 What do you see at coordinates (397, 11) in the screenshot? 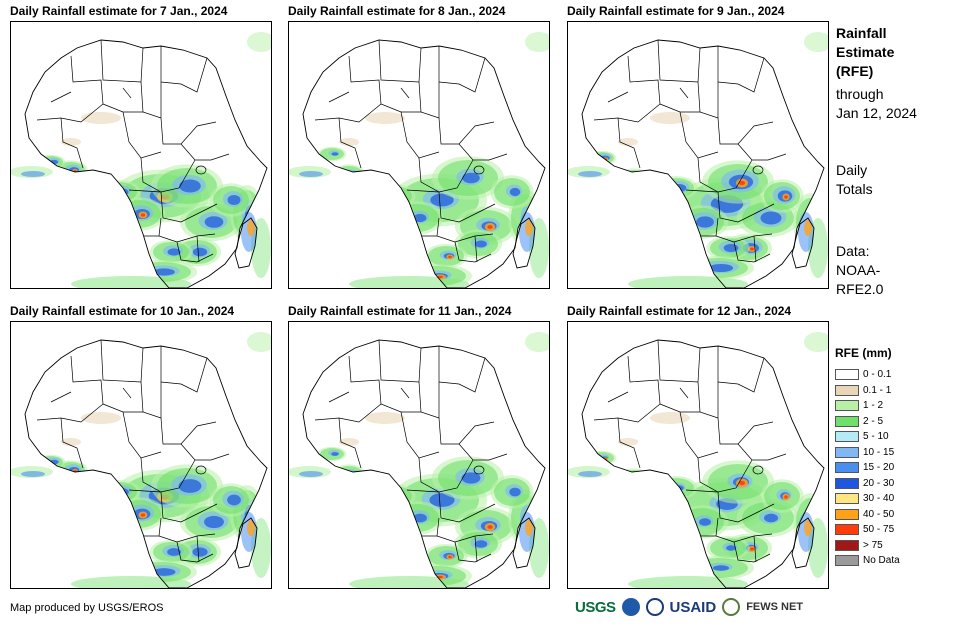
I see `panel-title: Daily Rainfall estimate for 8 Jan., 2024` at bounding box center [397, 11].